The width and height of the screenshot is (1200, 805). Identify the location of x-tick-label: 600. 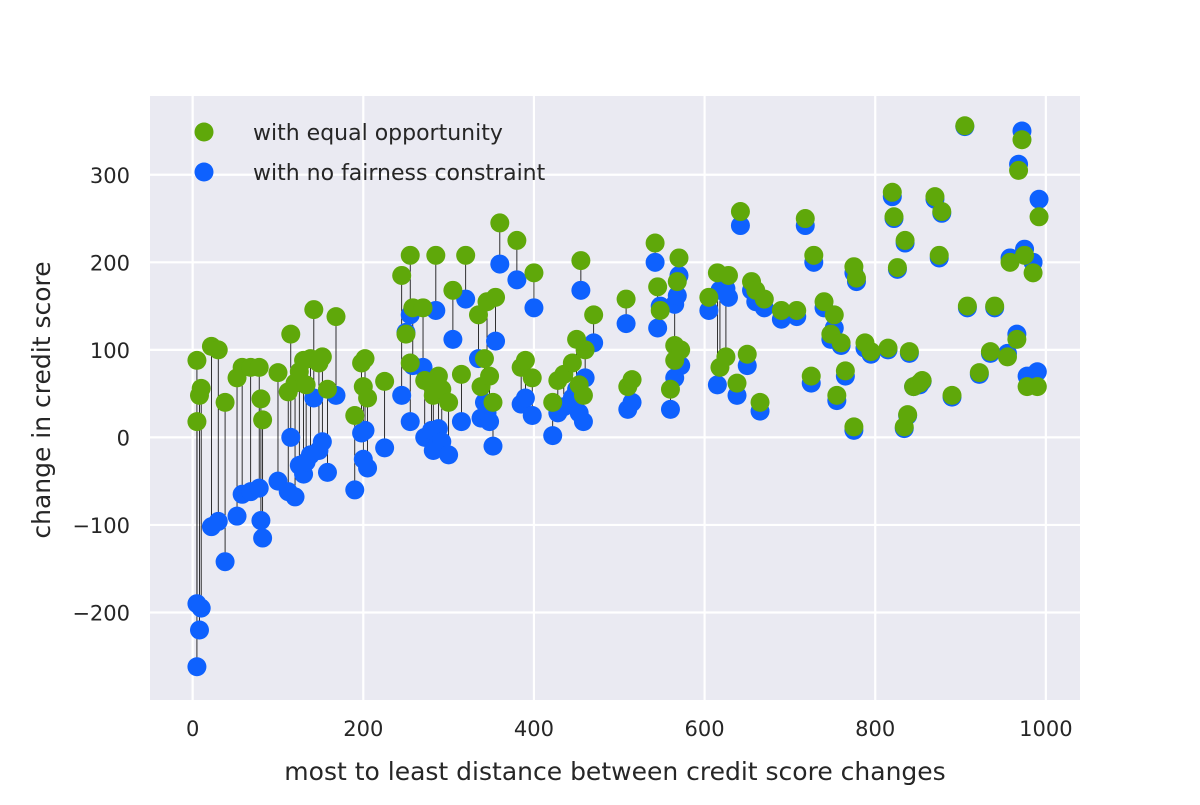
(705, 729).